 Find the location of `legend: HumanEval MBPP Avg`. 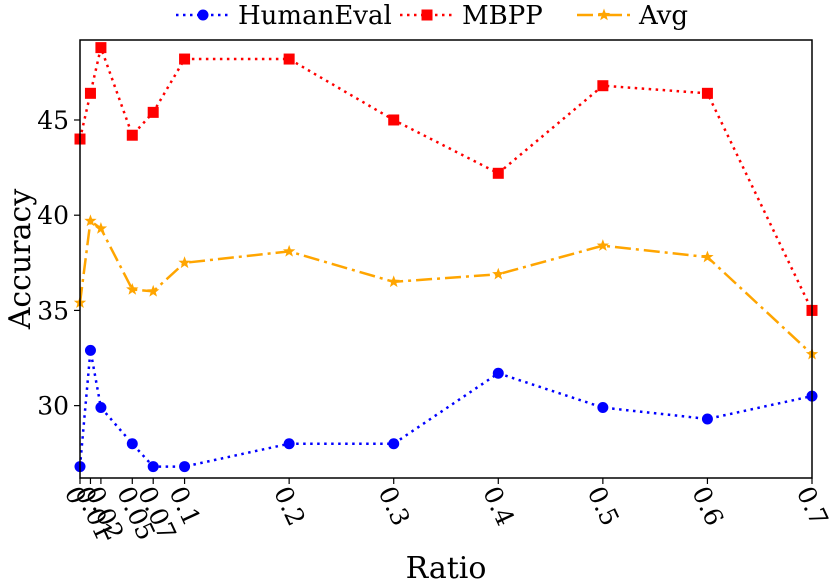

legend: HumanEval MBPP Avg is located at coordinates (432, 16).